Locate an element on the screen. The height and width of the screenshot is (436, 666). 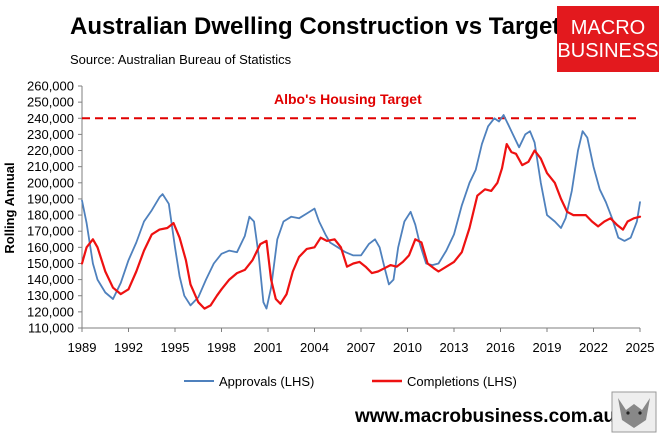
logo-line1: MACRO is located at coordinates (608, 28).